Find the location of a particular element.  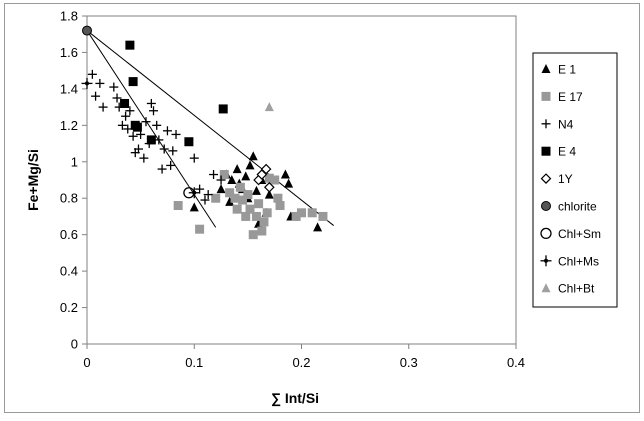

y-tick-label: 1.2 is located at coordinates (69, 125).